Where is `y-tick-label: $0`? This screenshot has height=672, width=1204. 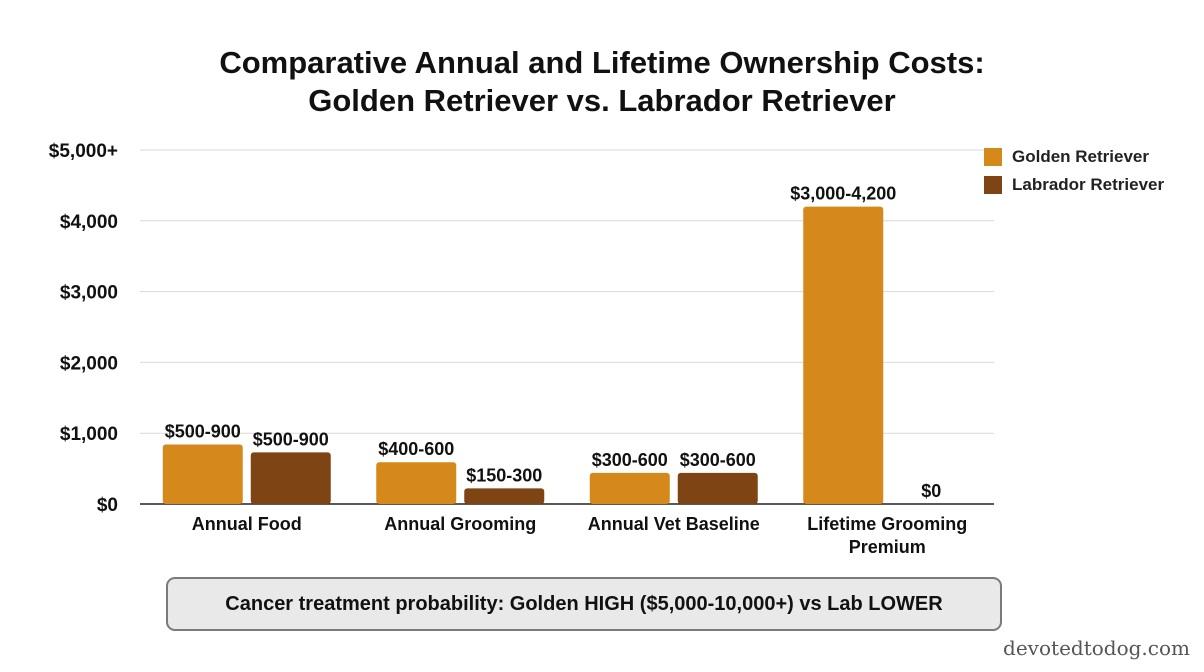
y-tick-label: $0 is located at coordinates (107, 505).